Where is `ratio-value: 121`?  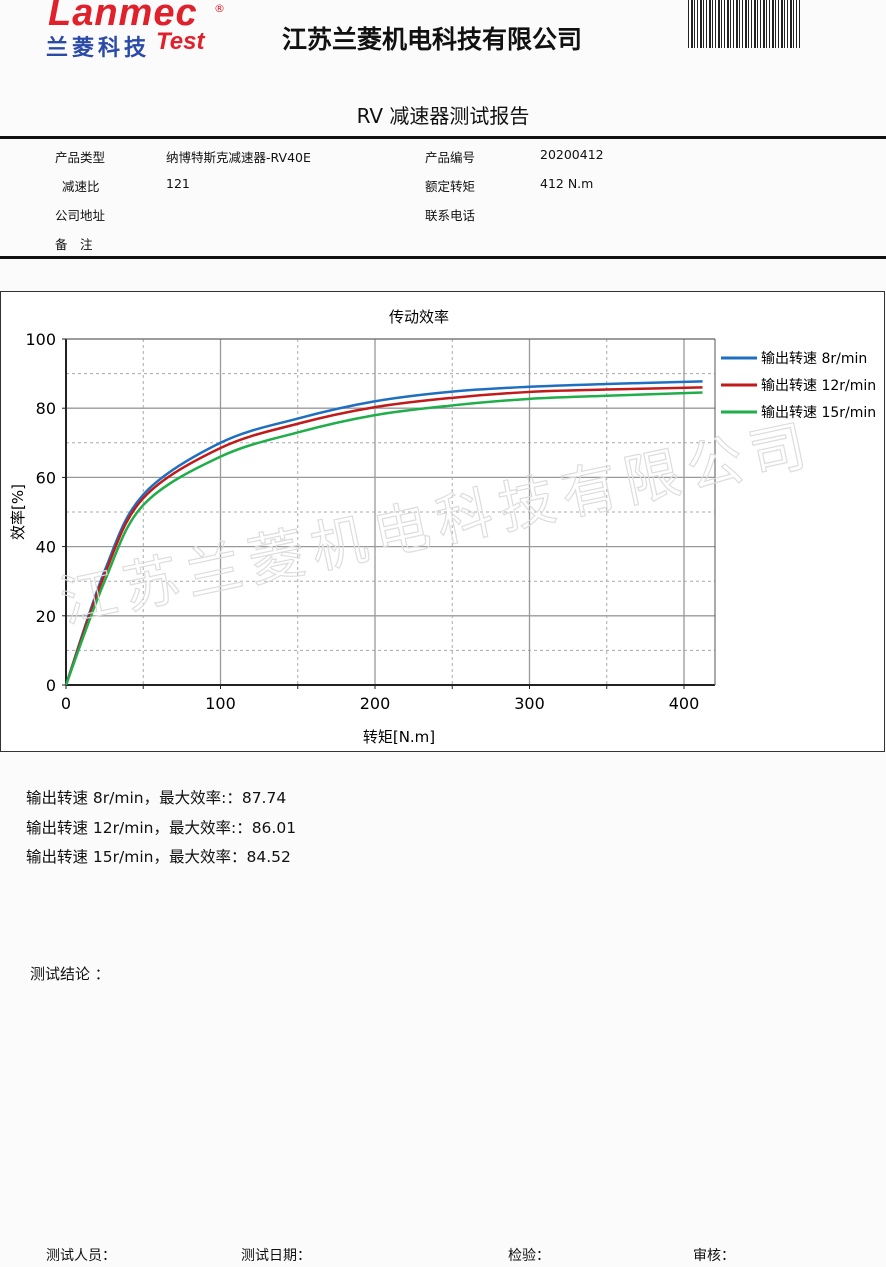 ratio-value: 121 is located at coordinates (178, 183).